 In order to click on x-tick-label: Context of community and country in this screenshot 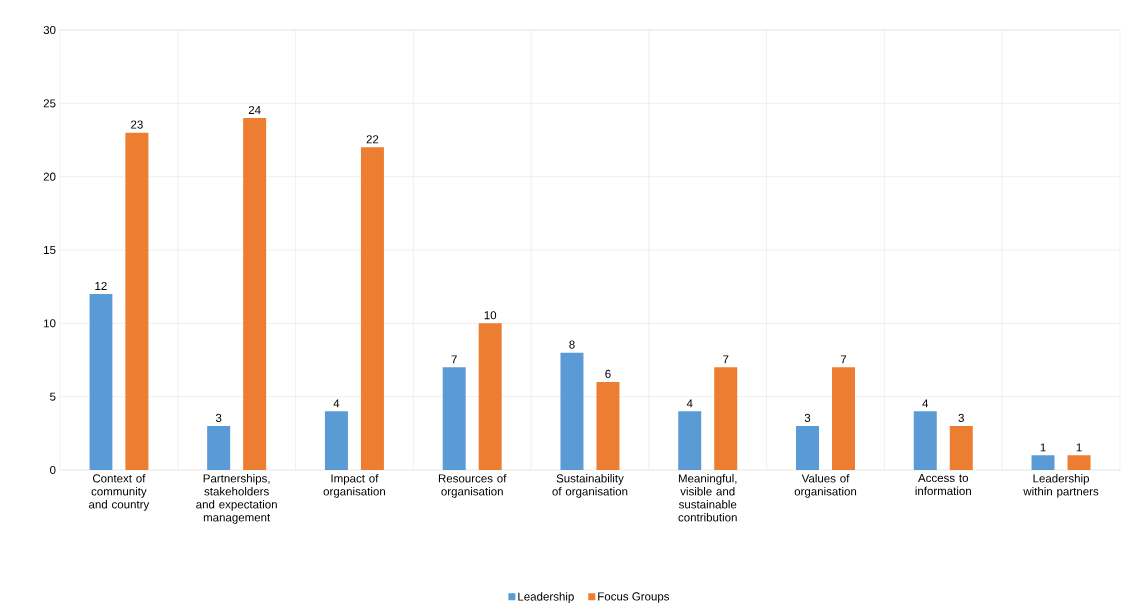, I will do `click(119, 492)`.